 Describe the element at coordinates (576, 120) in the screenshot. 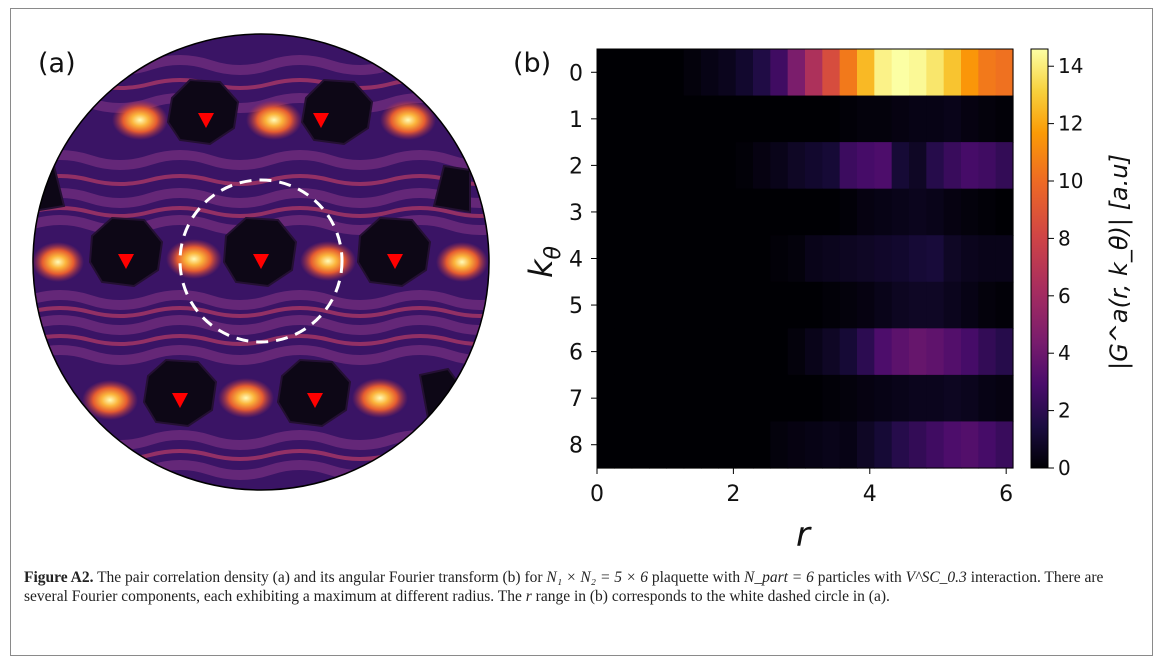

I see `y-tick-label: 1` at that location.